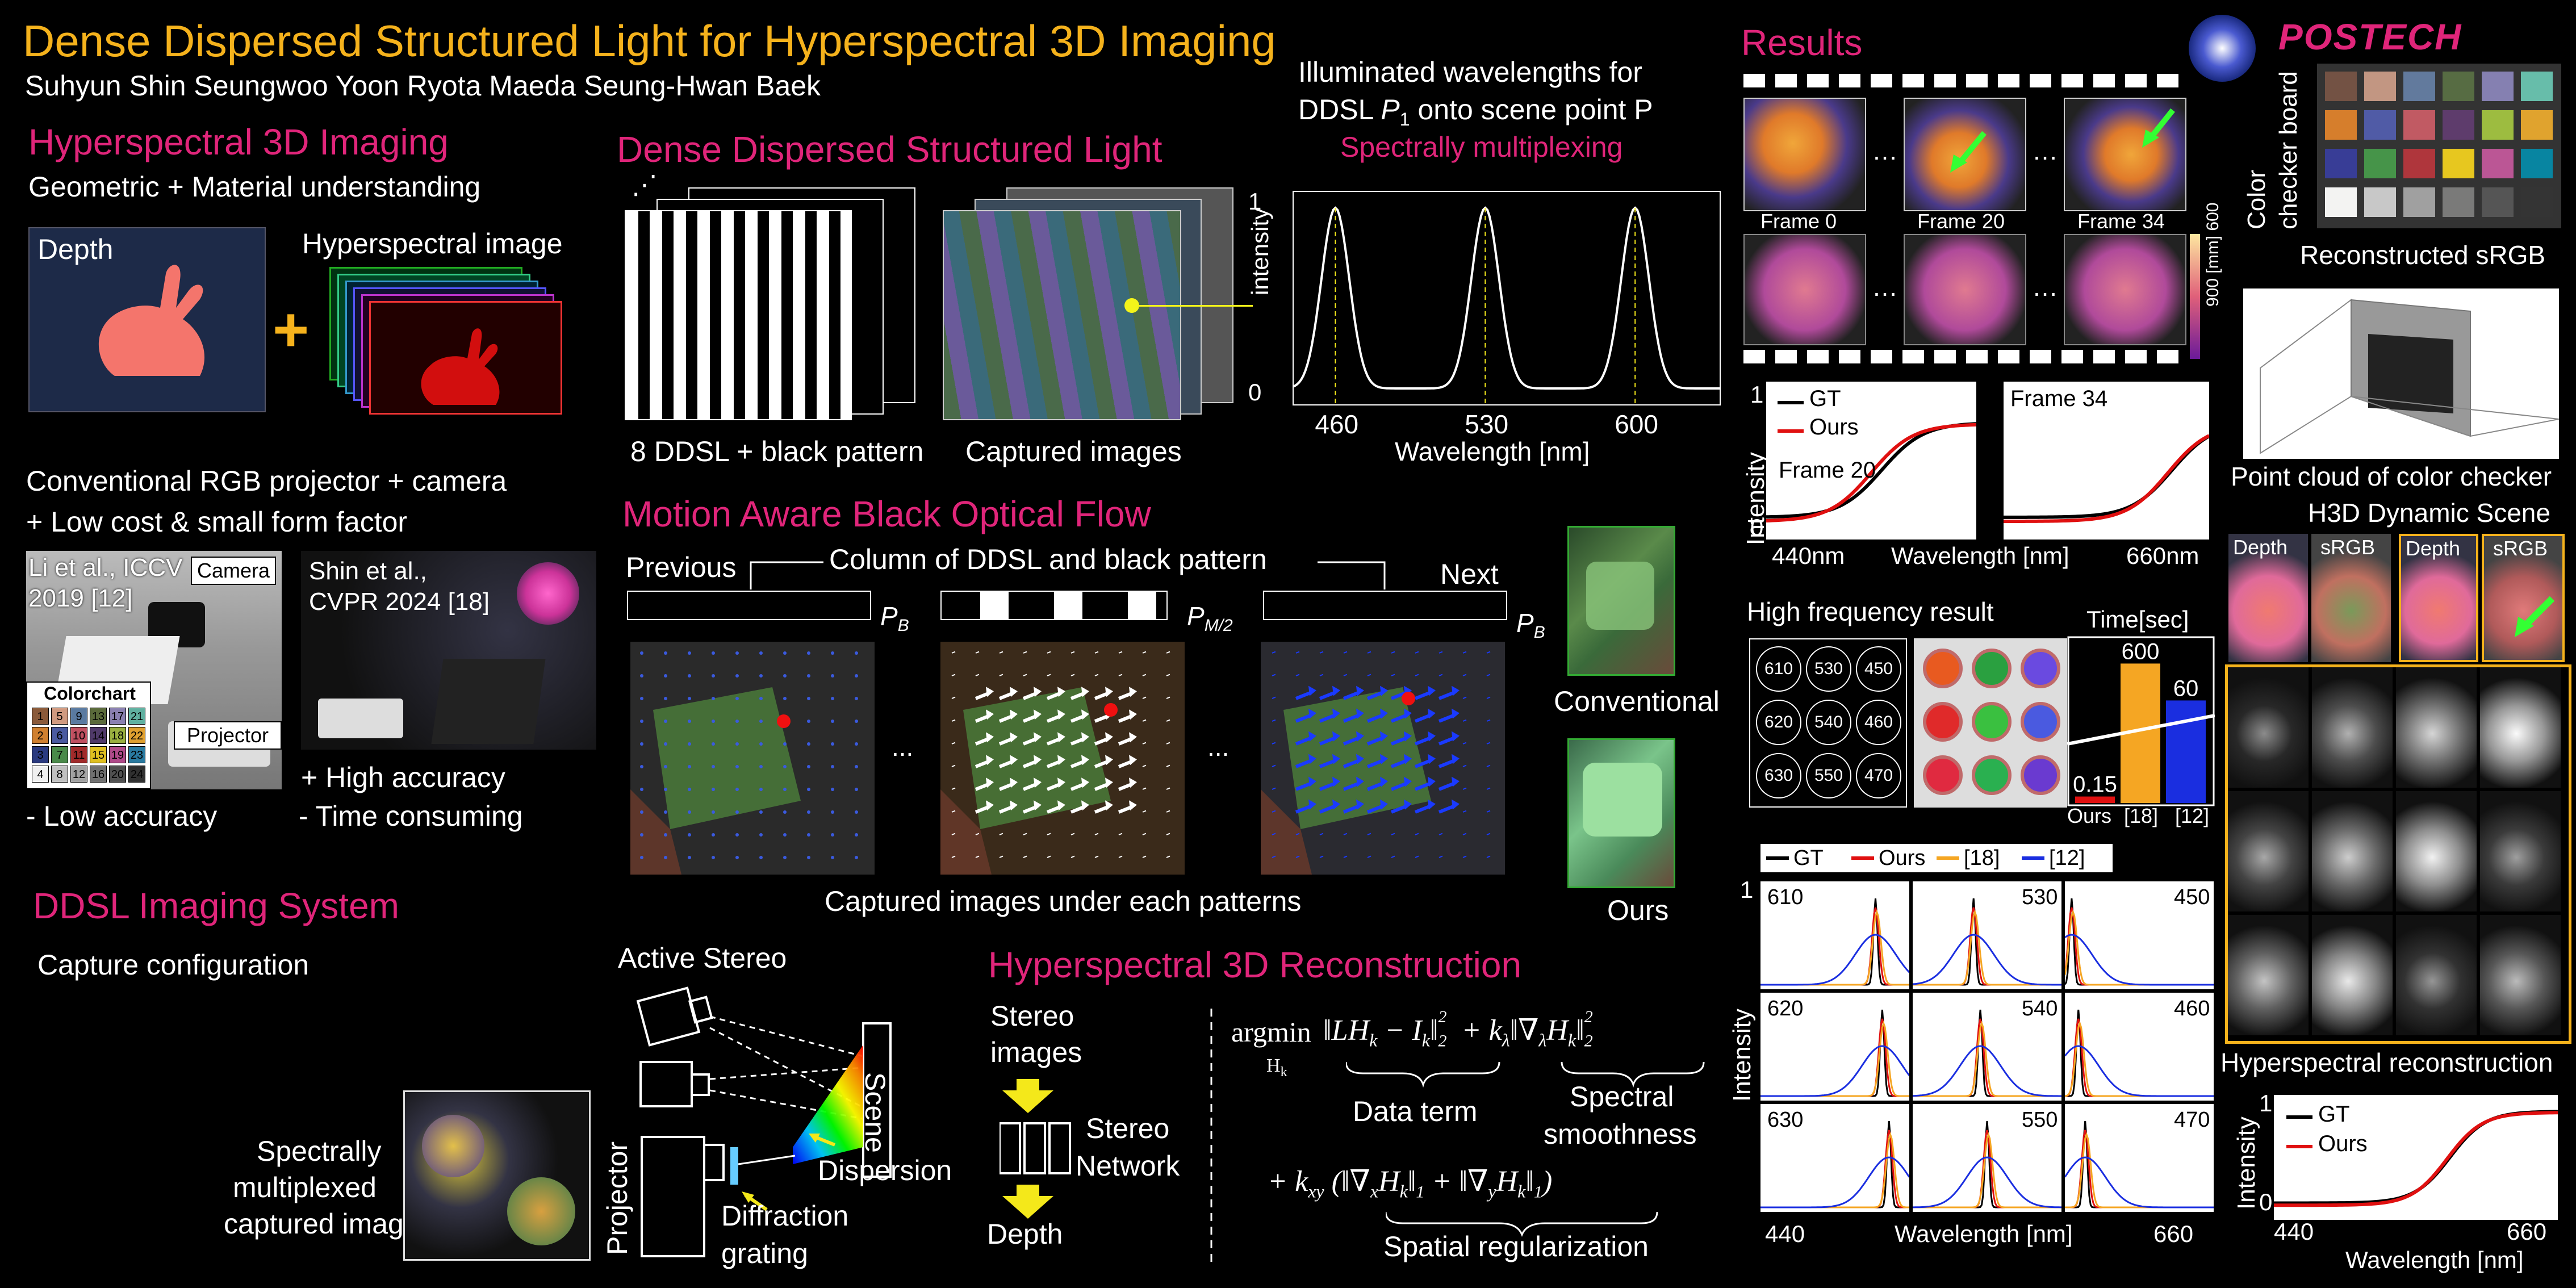 The image size is (2576, 1288). What do you see at coordinates (1410, 1183) in the screenshot?
I see `eq-term-2: + kxy (‖∇xHk‖1 + ‖∇yHk‖1)` at bounding box center [1410, 1183].